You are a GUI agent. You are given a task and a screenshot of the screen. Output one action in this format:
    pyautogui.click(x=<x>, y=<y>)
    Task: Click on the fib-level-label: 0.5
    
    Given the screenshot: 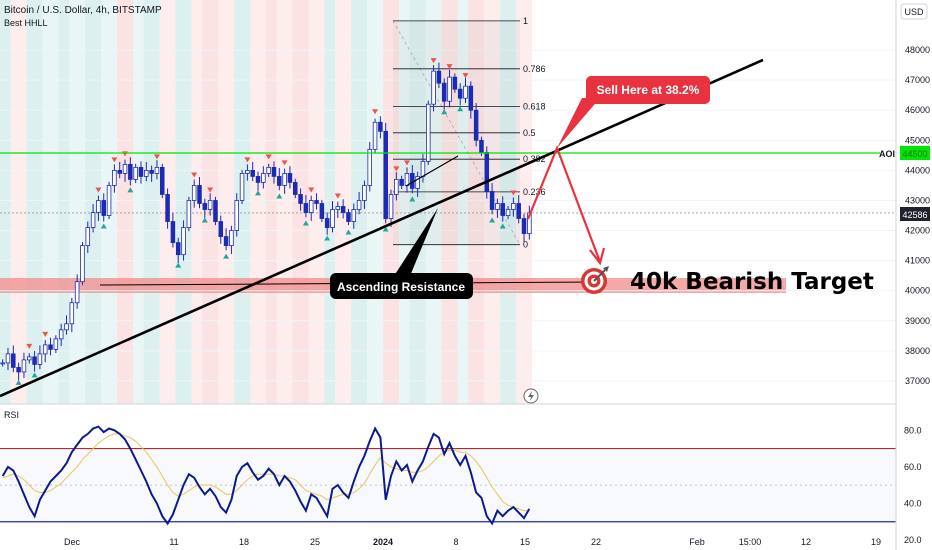 What is the action you would take?
    pyautogui.click(x=529, y=133)
    